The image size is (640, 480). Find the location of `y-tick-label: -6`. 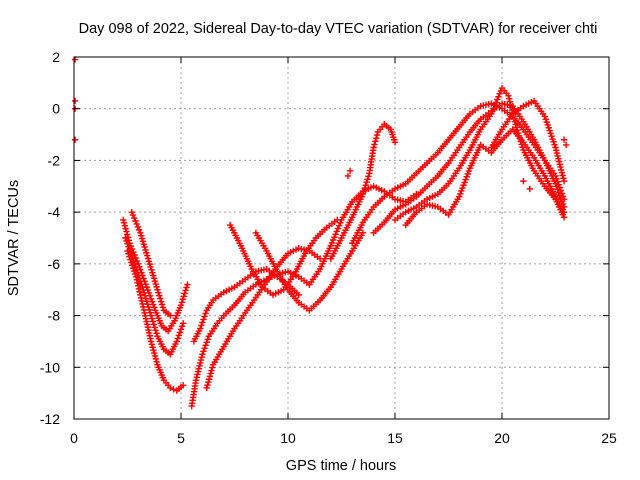

y-tick-label: -6 is located at coordinates (54, 264).